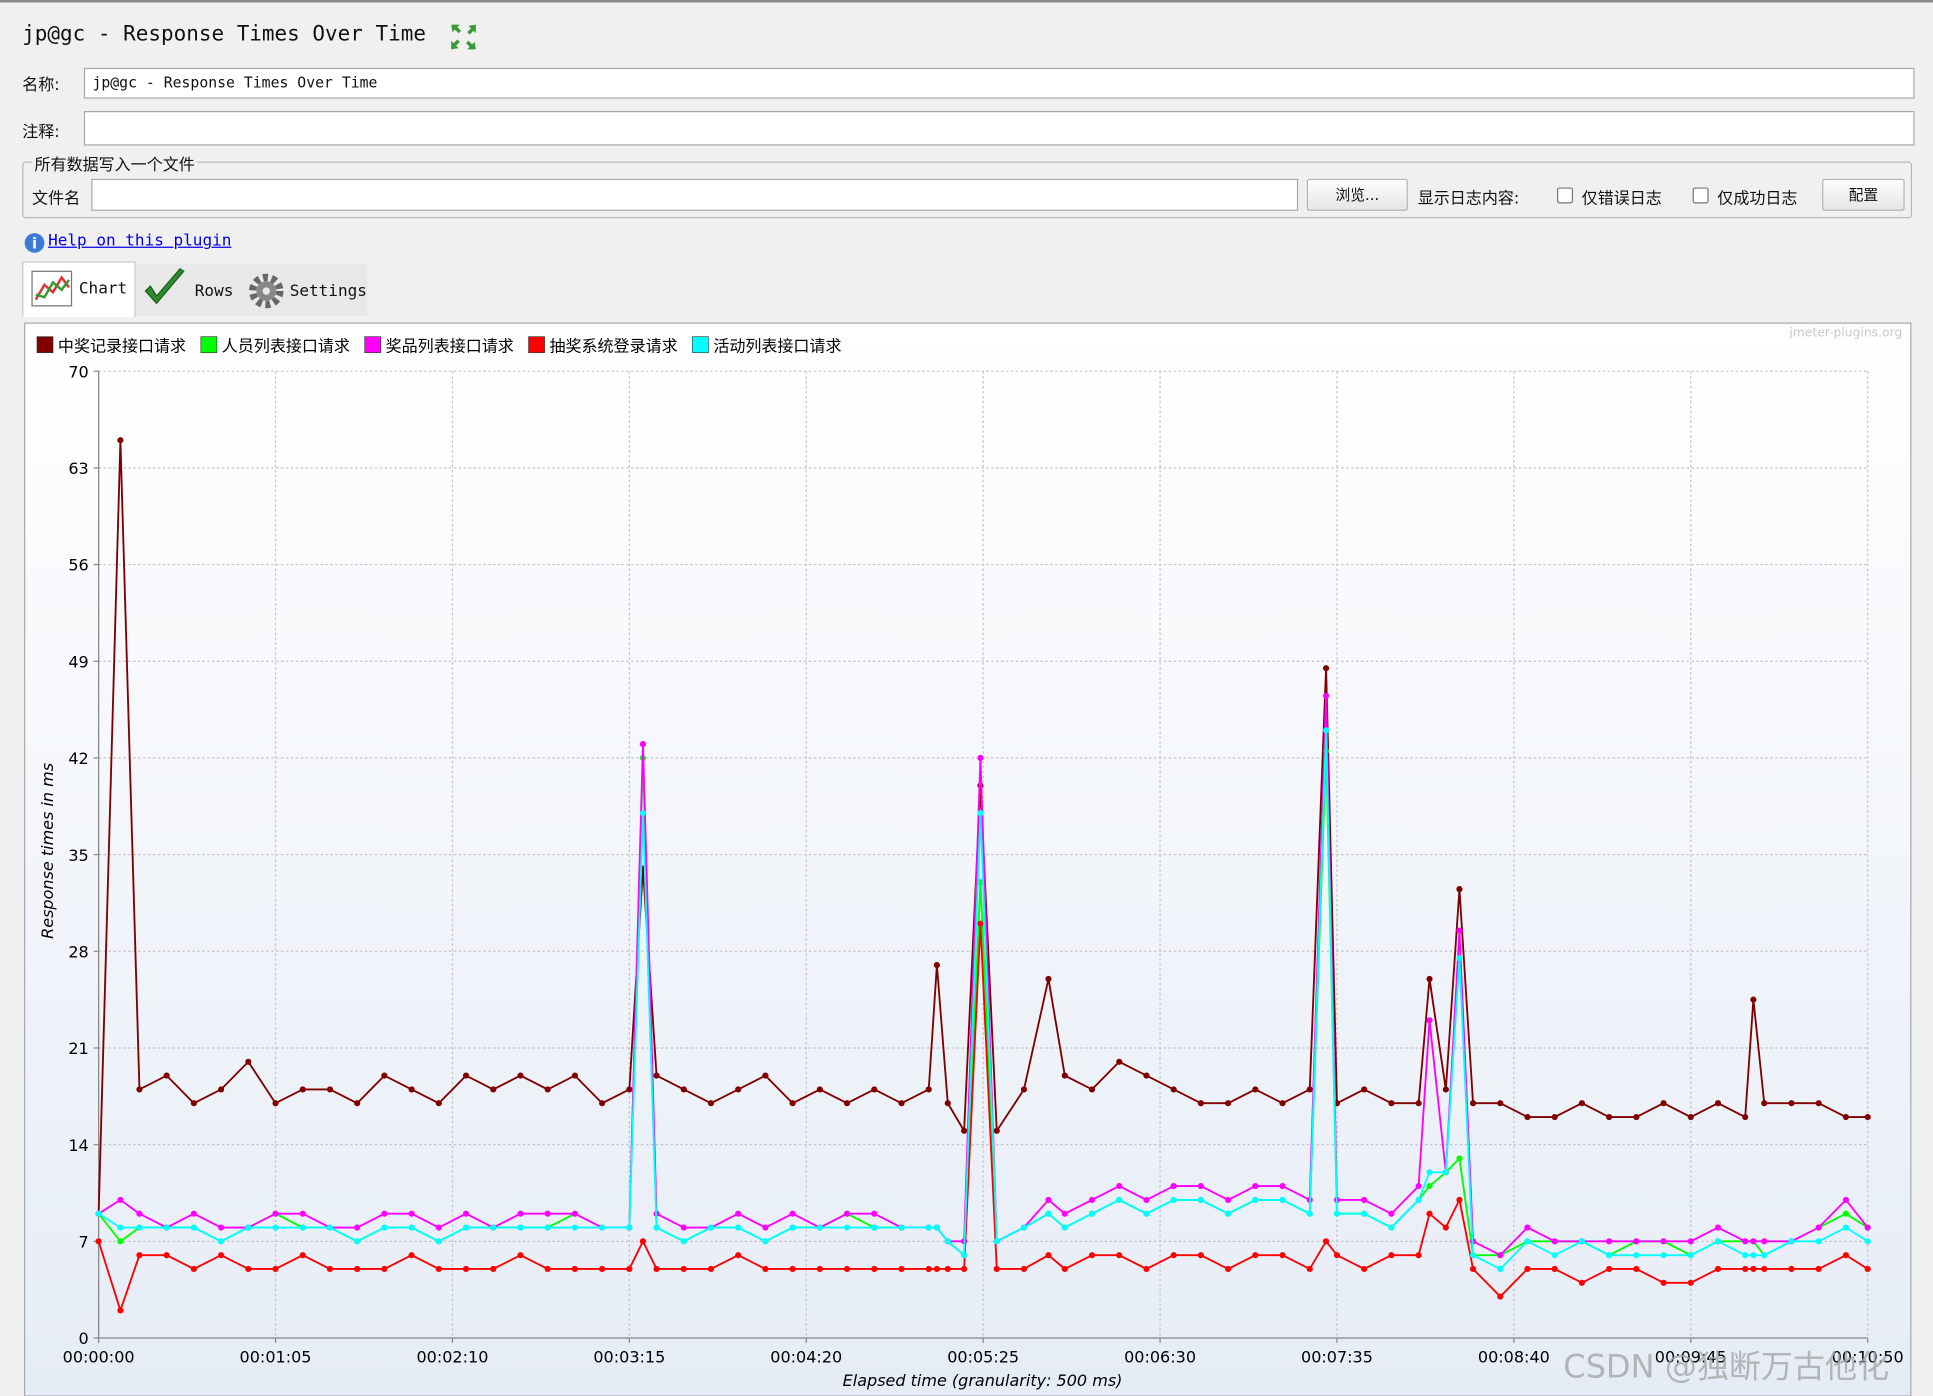  Describe the element at coordinates (276, 1357) in the screenshot. I see `x-tick-label: 00:01:05` at that location.